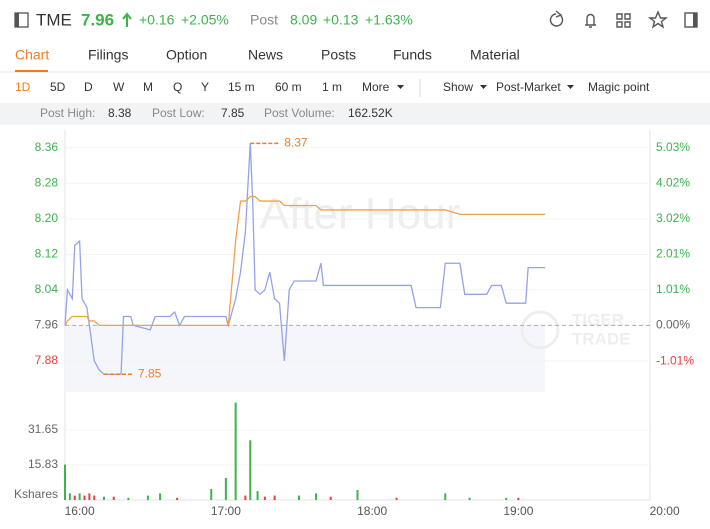 The image size is (710, 529). I want to click on extreme-label: 8.37, so click(296, 142).